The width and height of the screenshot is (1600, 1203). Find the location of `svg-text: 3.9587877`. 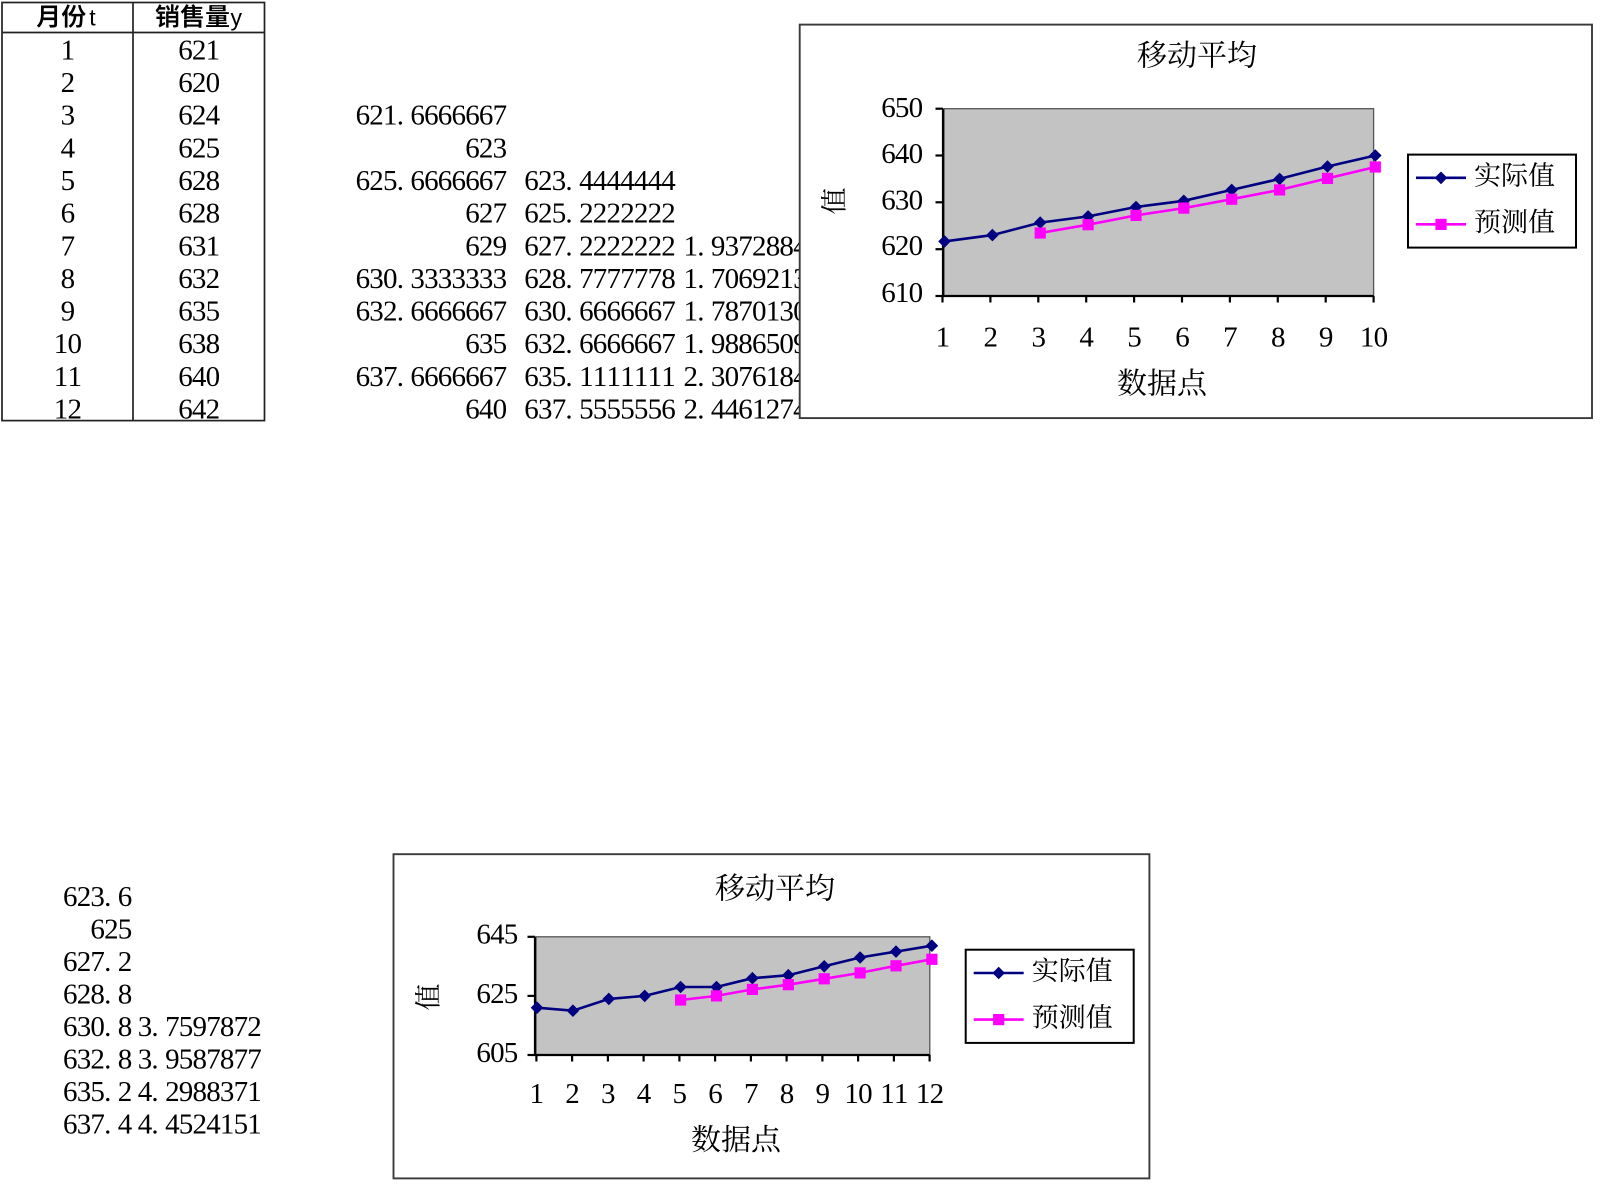

svg-text: 3.9587877 is located at coordinates (200, 1060).